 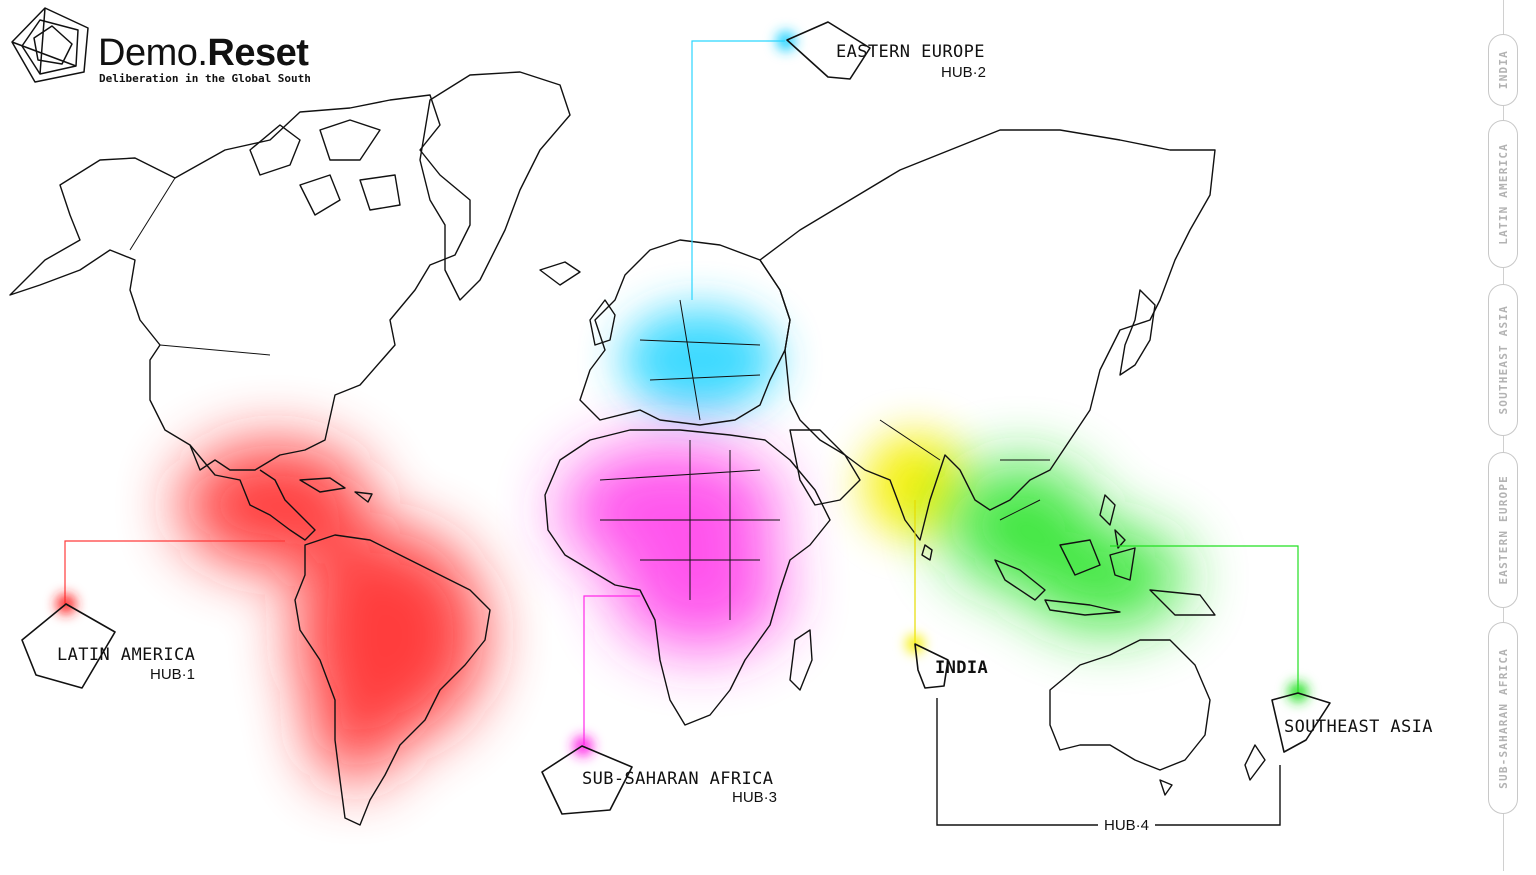 I want to click on africa-outline, so click(x=687, y=577).